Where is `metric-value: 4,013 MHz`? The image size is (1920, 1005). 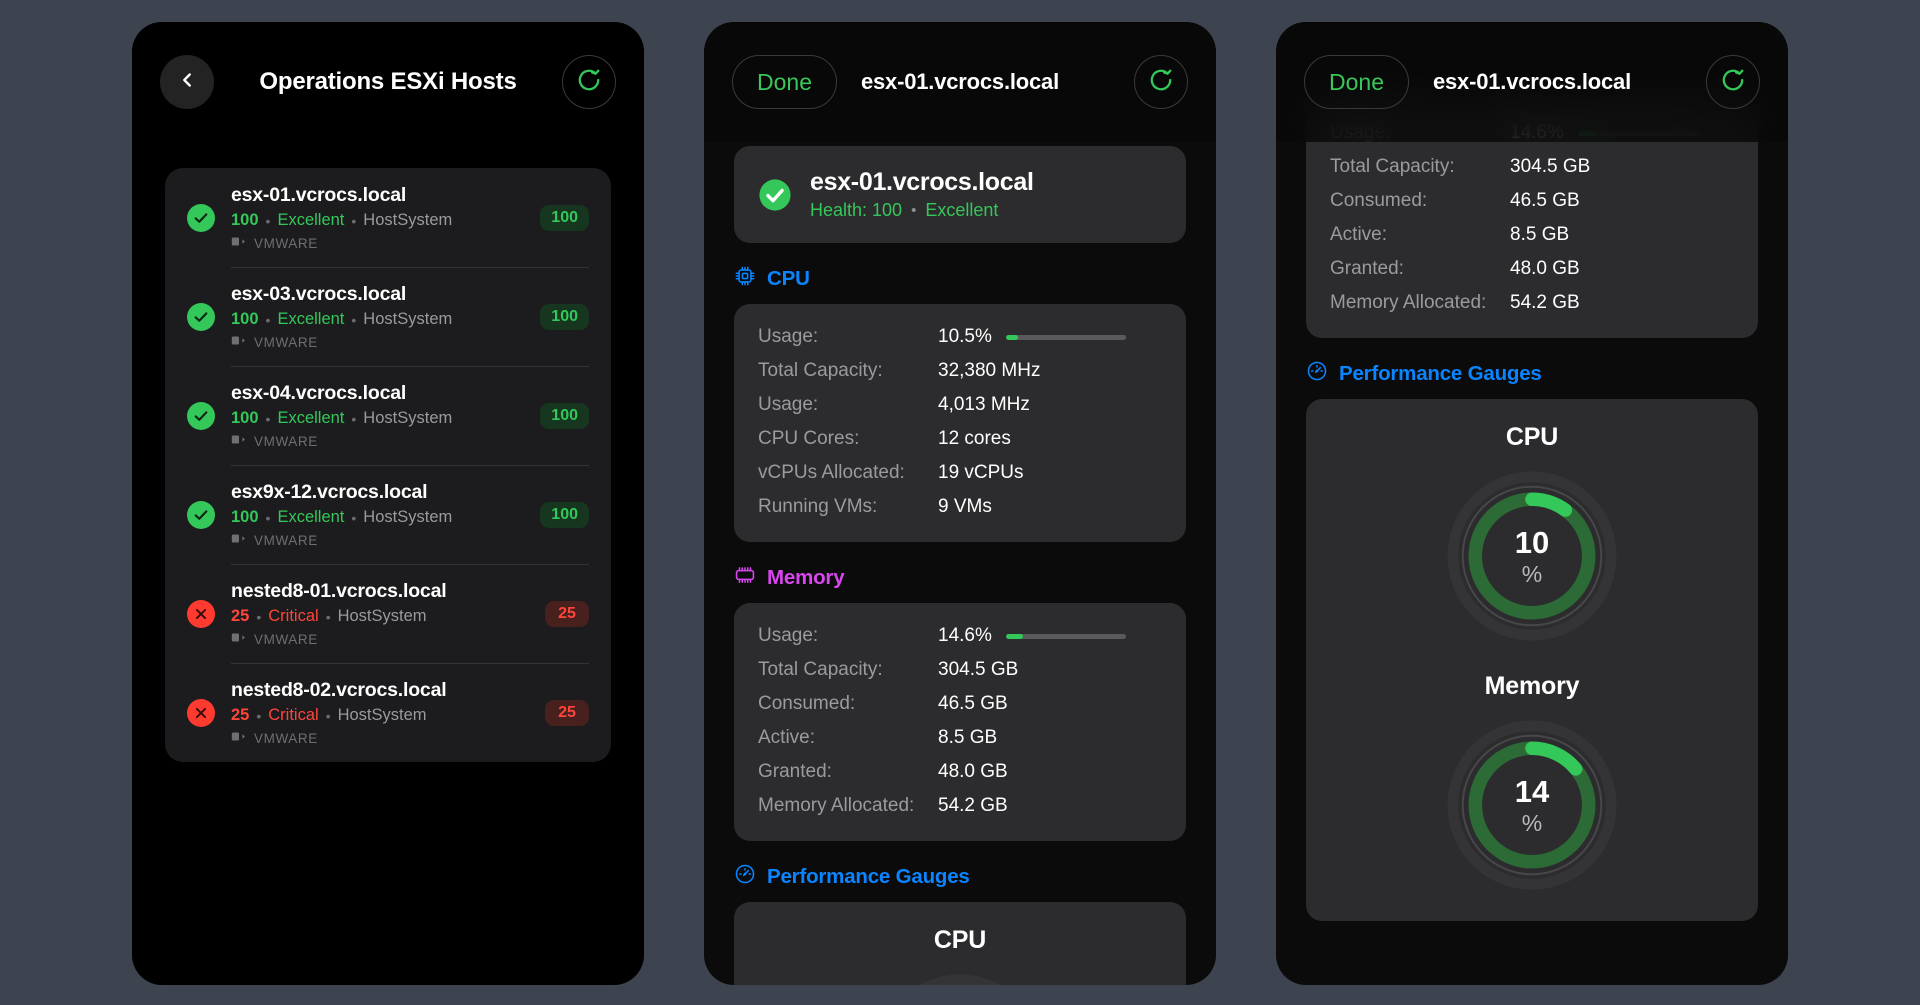
metric-value: 4,013 MHz is located at coordinates (984, 404).